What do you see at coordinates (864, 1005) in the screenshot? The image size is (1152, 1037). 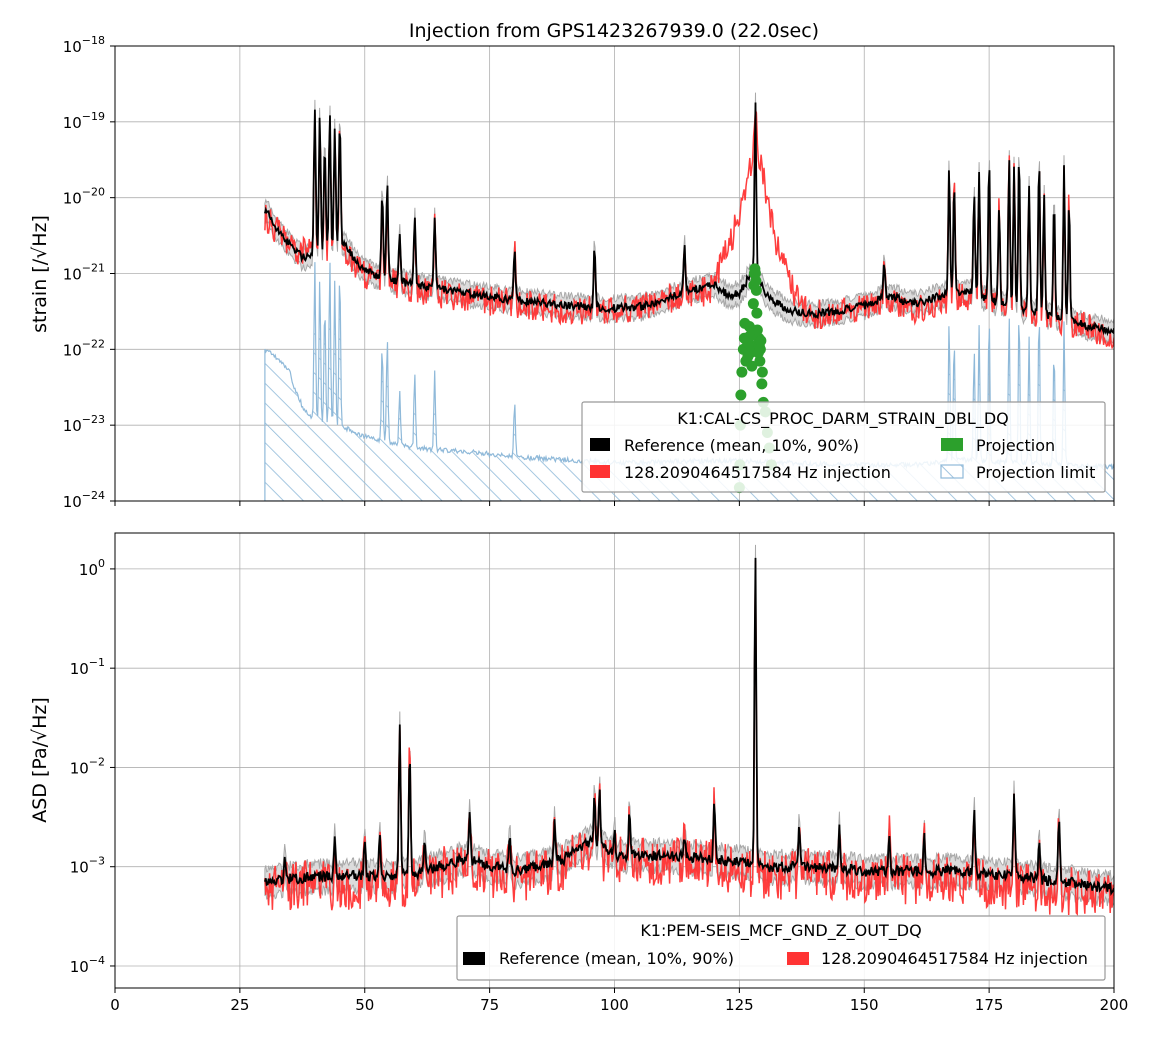 I see `x-tick-label: 150` at bounding box center [864, 1005].